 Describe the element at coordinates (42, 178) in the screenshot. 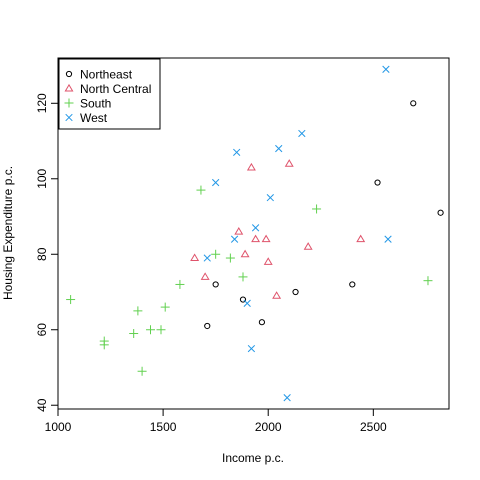

I see `y-tick-label: 100` at that location.